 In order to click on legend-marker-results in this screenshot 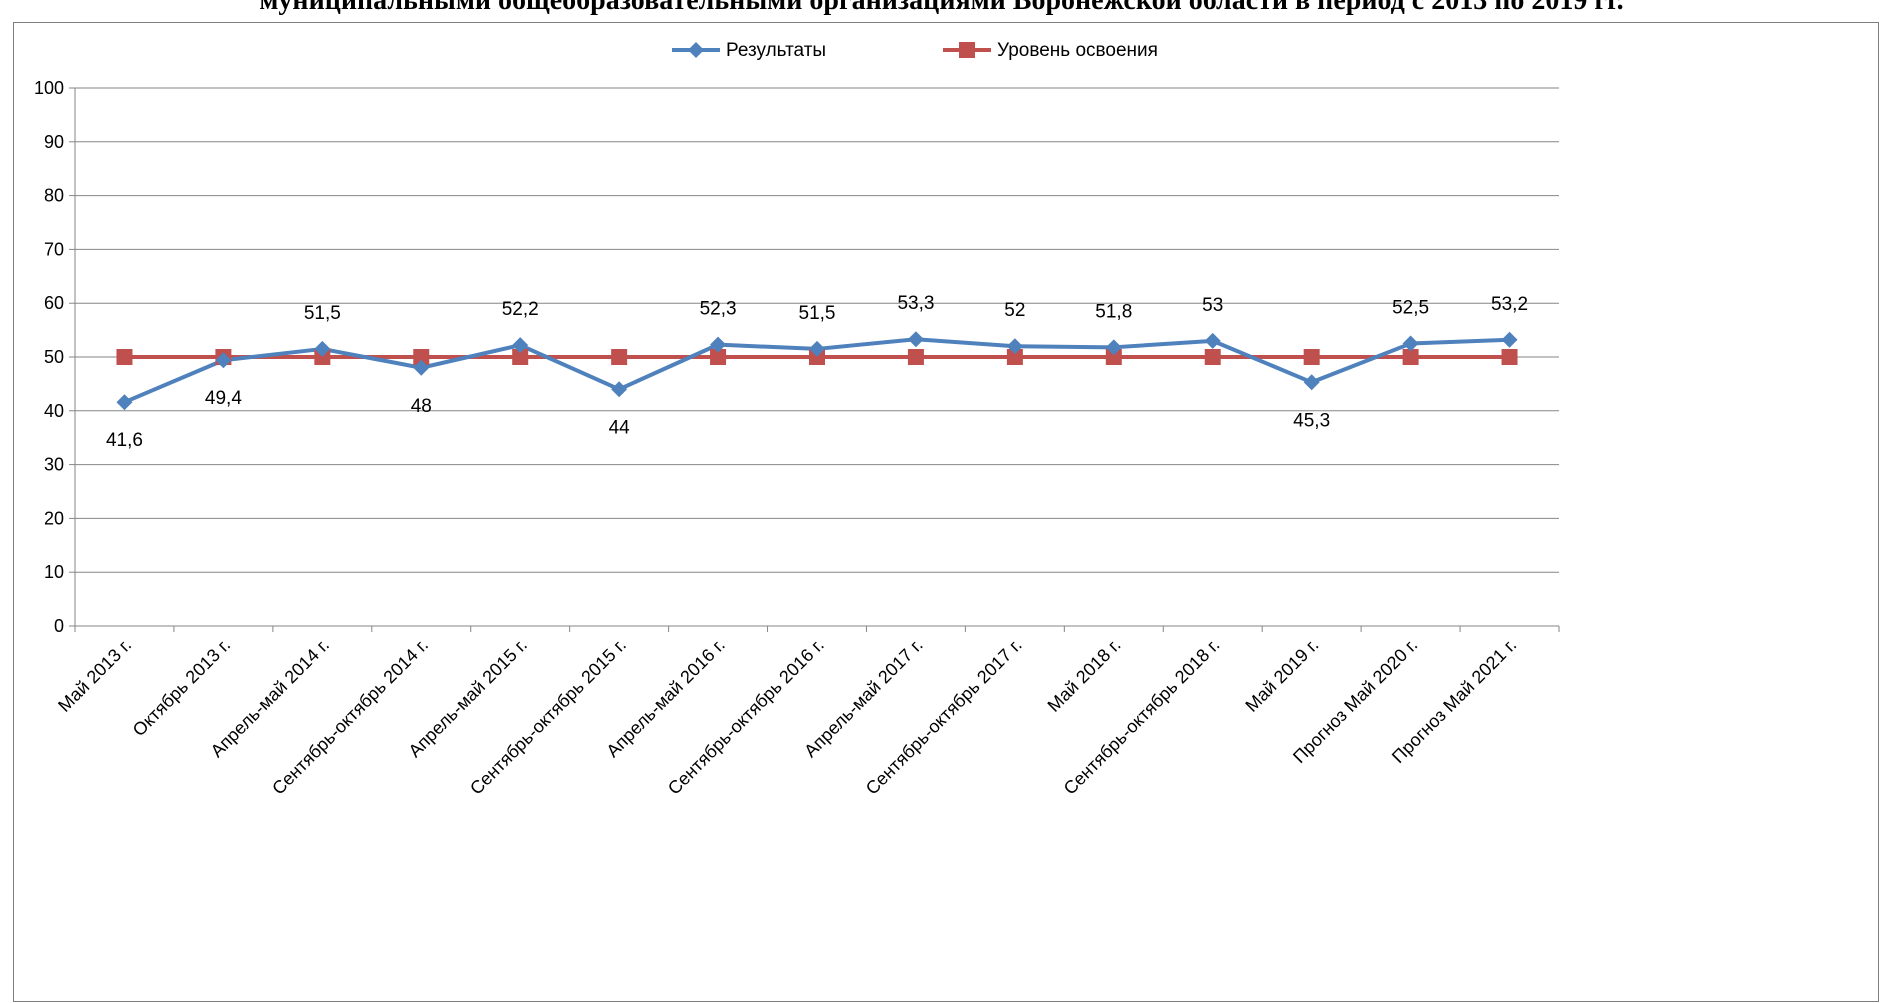, I will do `click(696, 50)`.